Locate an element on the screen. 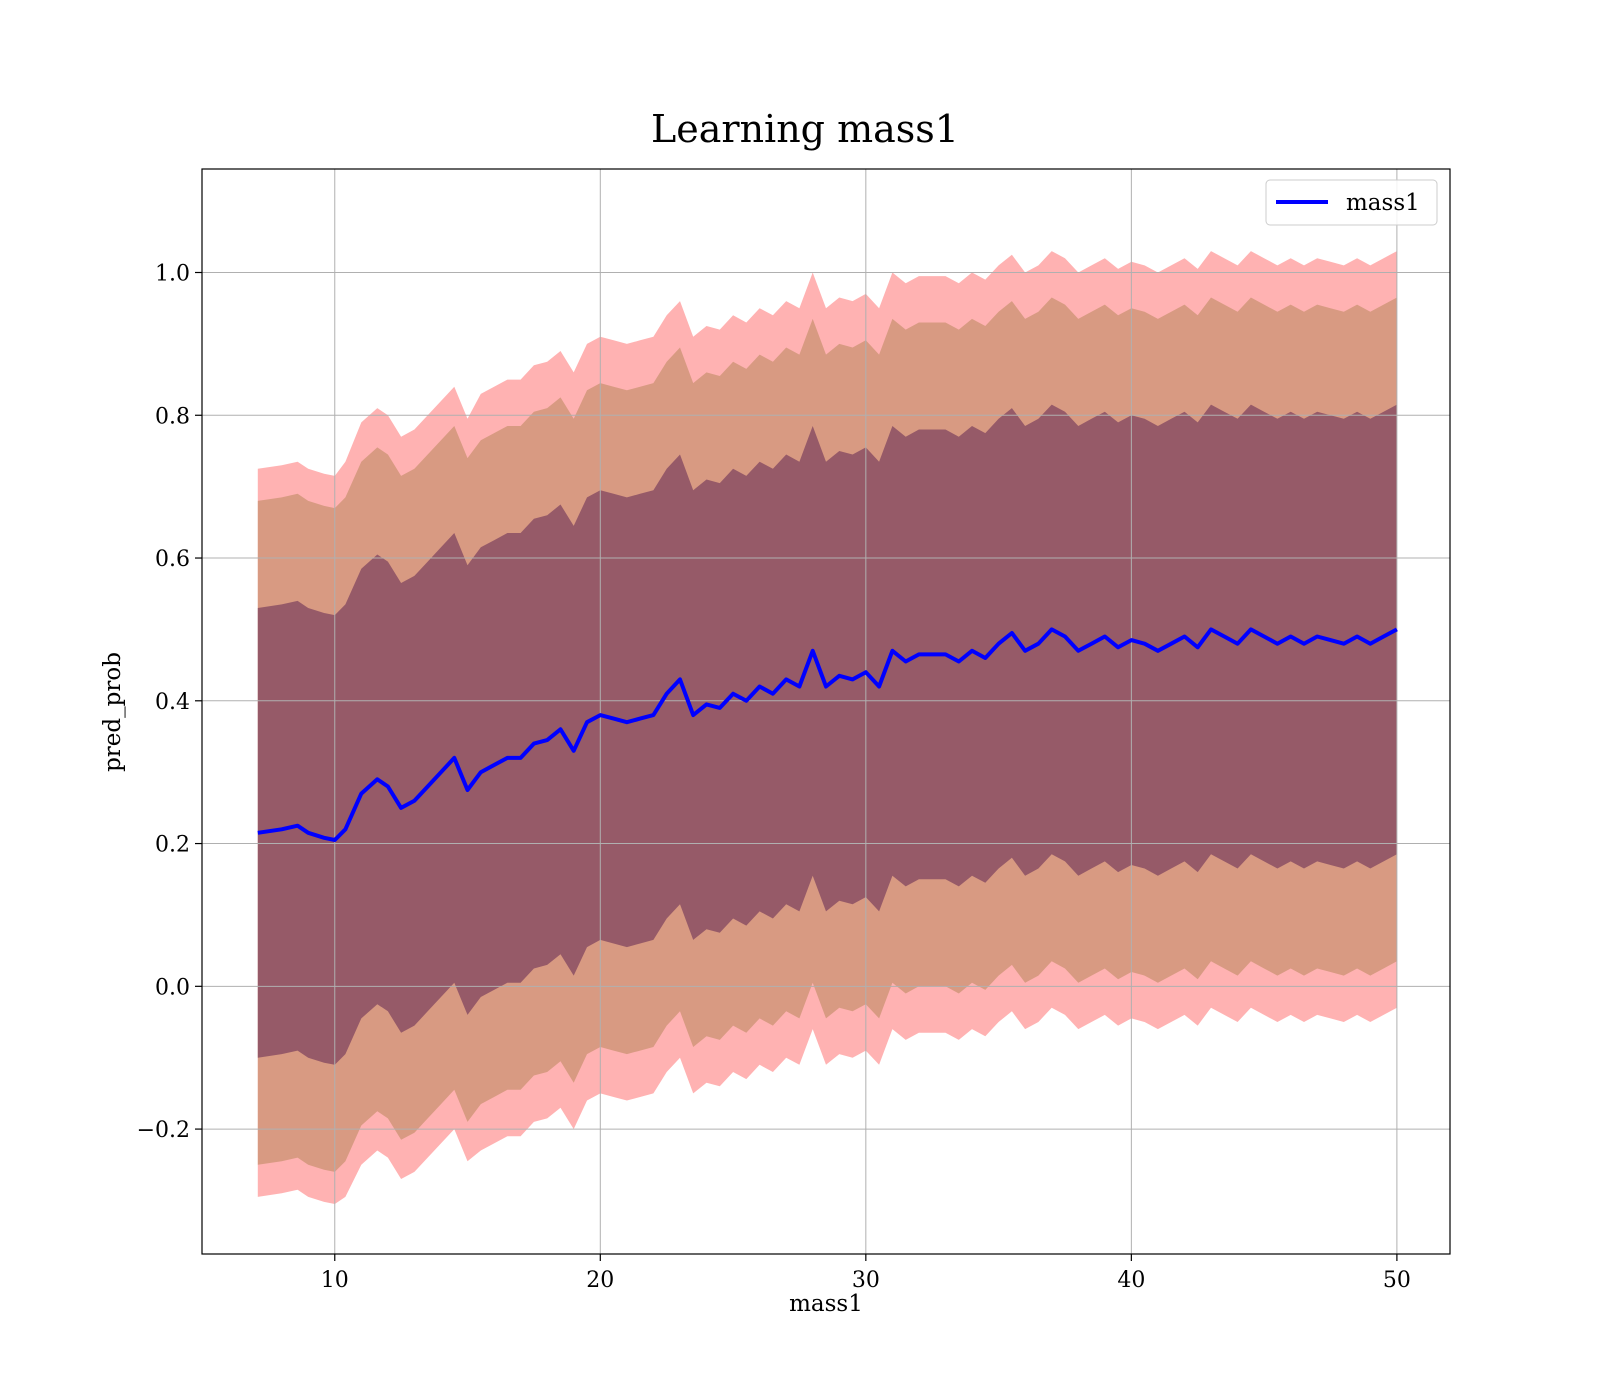  y-tick-label-5: 0.8 is located at coordinates (172, 416).